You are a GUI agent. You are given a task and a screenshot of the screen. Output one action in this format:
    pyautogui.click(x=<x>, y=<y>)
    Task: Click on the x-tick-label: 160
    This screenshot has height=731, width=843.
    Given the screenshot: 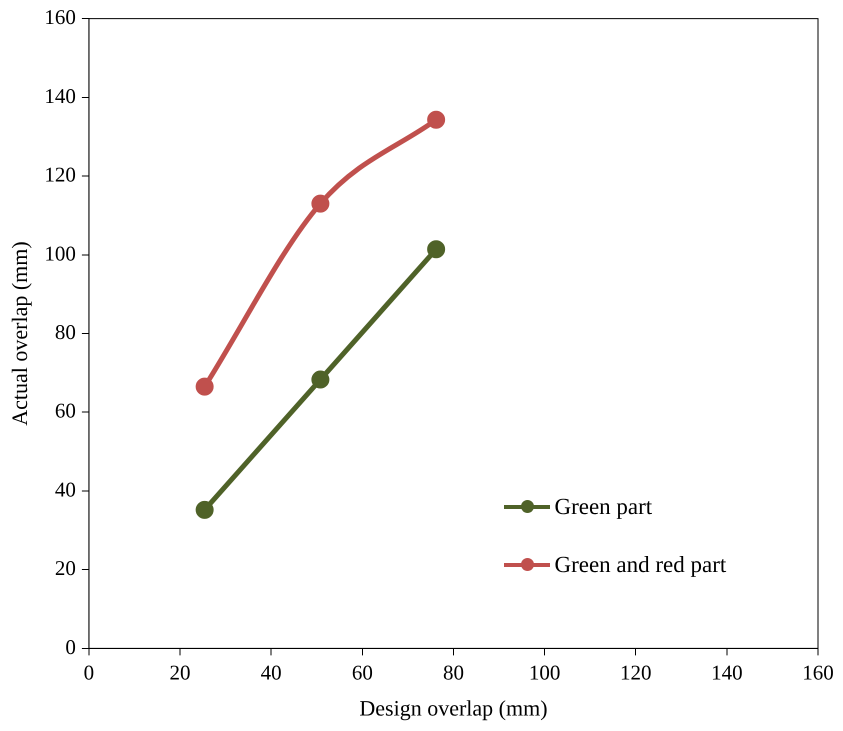 What is the action you would take?
    pyautogui.click(x=818, y=672)
    